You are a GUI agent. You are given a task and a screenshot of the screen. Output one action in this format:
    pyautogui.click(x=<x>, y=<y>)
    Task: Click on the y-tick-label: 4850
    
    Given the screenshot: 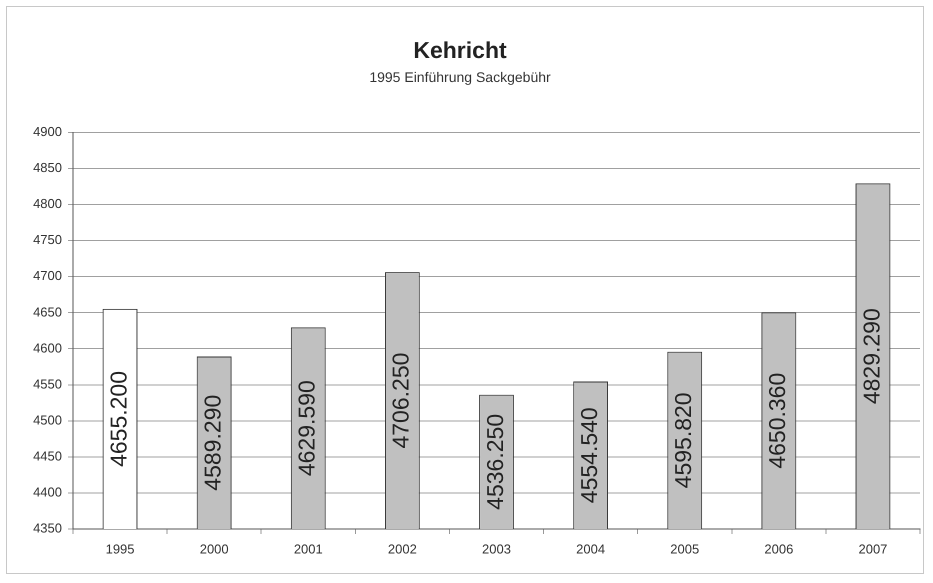 What is the action you would take?
    pyautogui.click(x=47, y=168)
    